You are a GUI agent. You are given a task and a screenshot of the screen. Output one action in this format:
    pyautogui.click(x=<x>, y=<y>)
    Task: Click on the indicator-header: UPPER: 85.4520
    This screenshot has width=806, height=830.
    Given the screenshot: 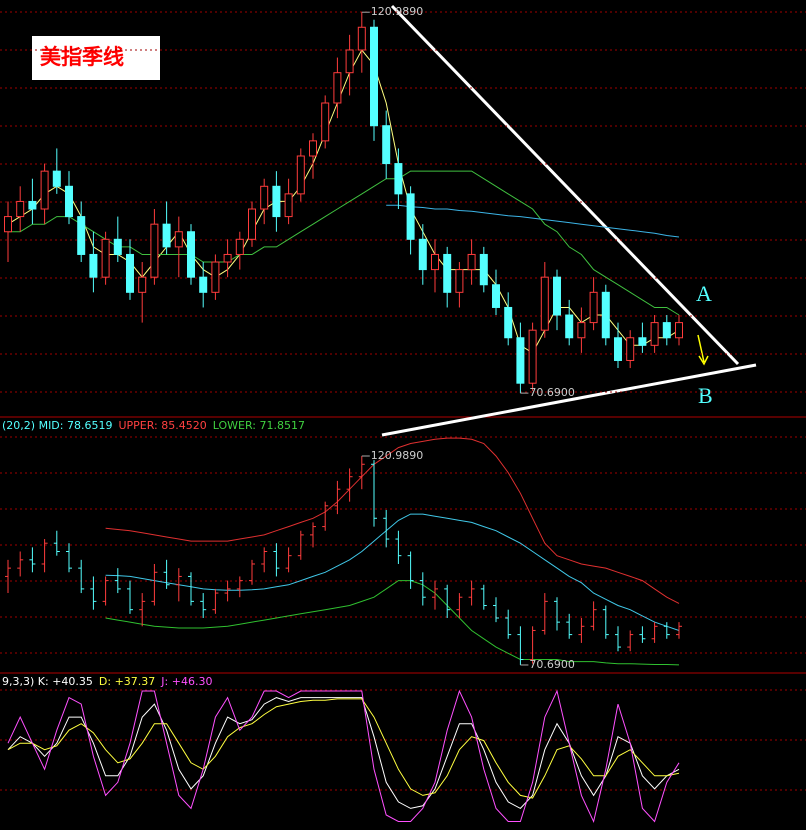 What is the action you would take?
    pyautogui.click(x=162, y=425)
    